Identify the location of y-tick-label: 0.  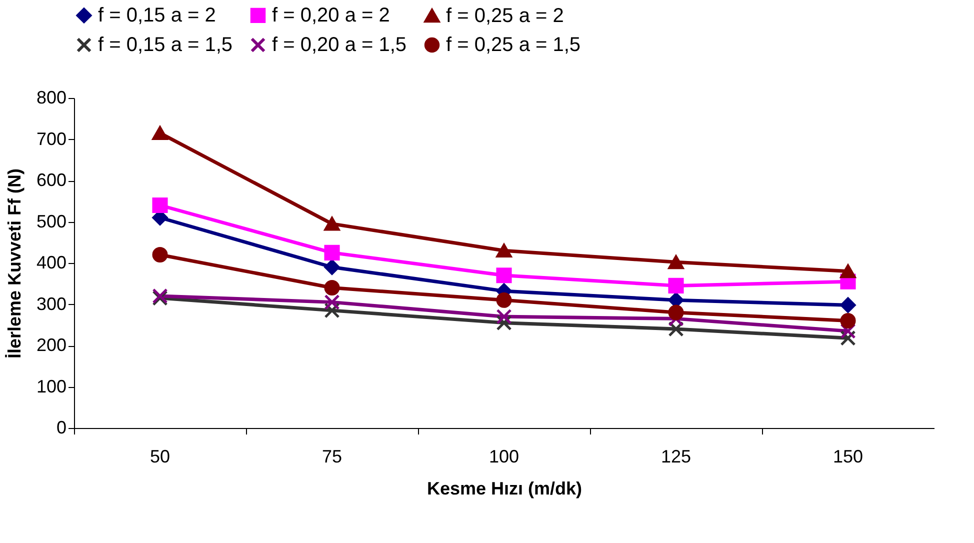
(61, 428).